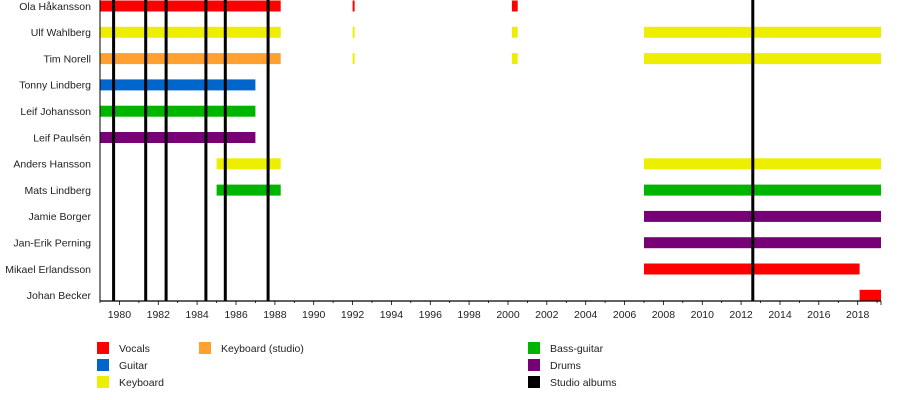 The height and width of the screenshot is (400, 900). Describe the element at coordinates (534, 382) in the screenshot. I see `legend-swatch-studio-albums` at that location.